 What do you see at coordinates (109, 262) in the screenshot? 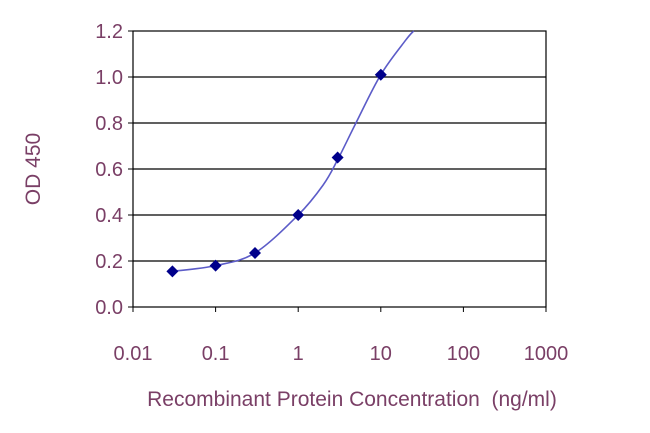
I see `y-tick-label: 0.2` at bounding box center [109, 262].